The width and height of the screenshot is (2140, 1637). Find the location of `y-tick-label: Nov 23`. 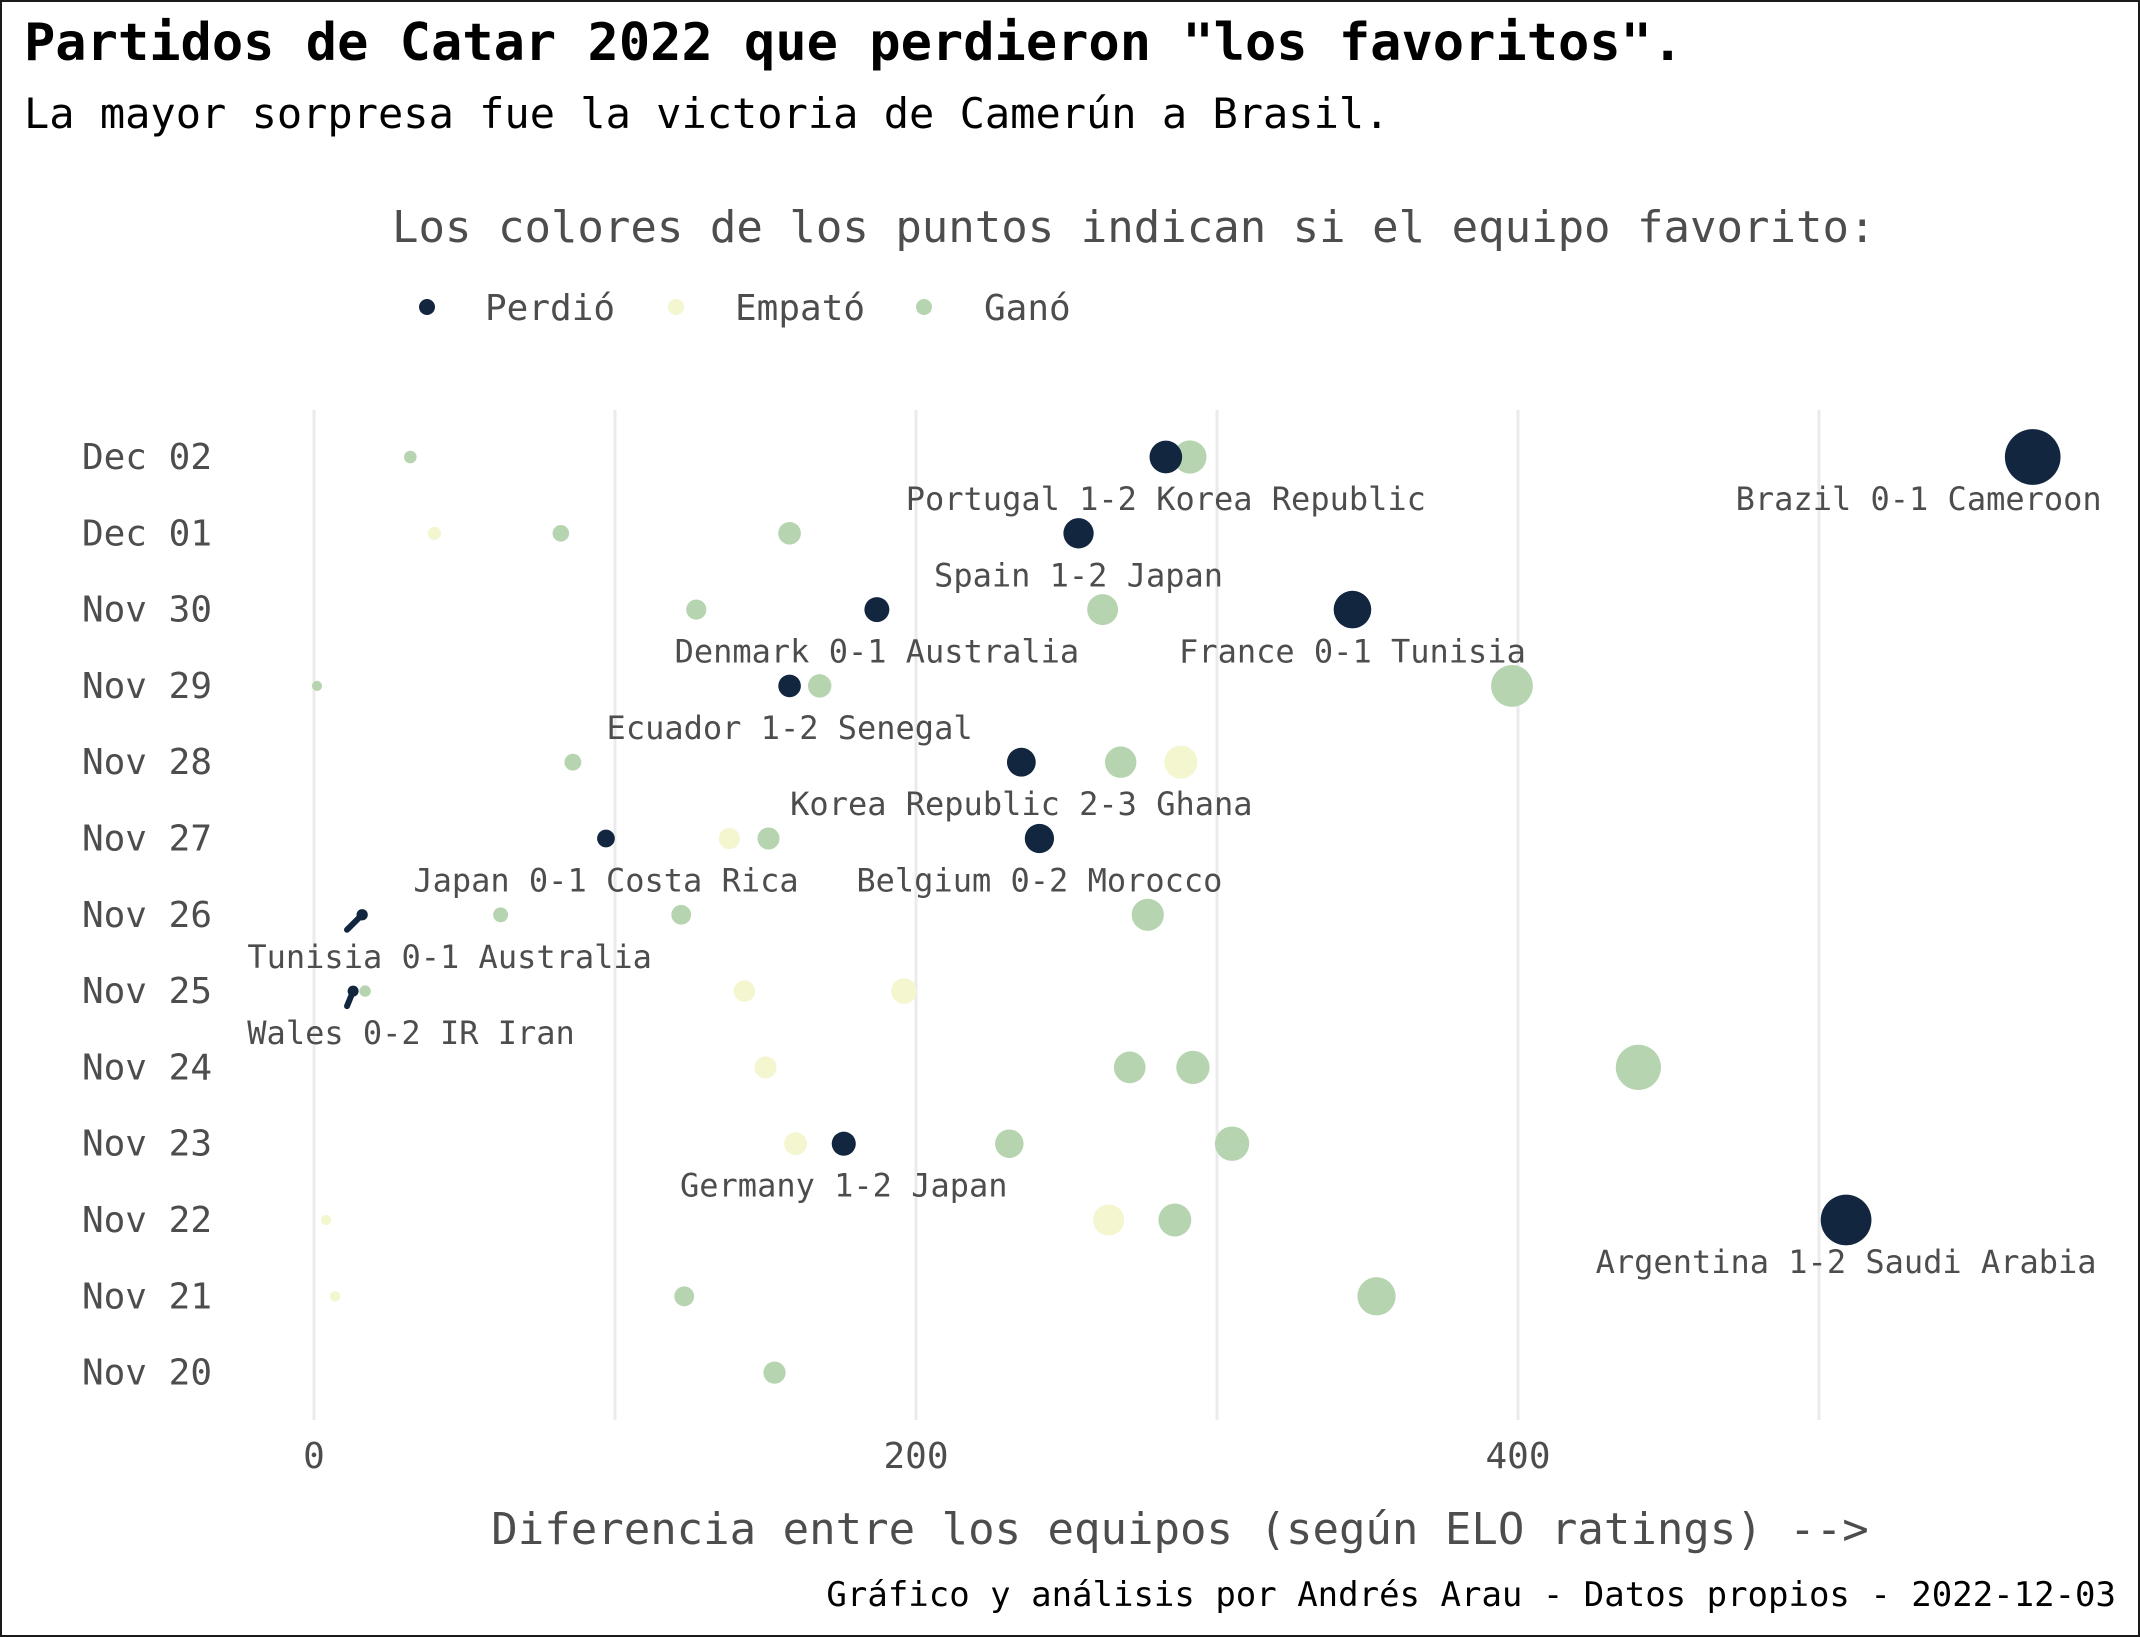

y-tick-label: Nov 23 is located at coordinates (147, 1144).